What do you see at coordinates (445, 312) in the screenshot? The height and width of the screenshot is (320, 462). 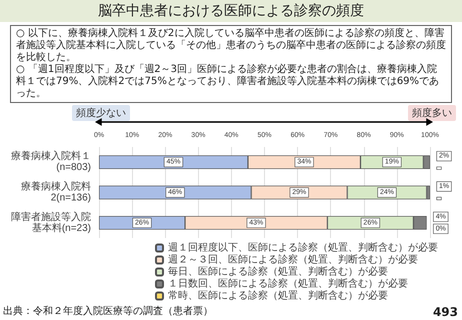 I see `text: 493` at bounding box center [445, 312].